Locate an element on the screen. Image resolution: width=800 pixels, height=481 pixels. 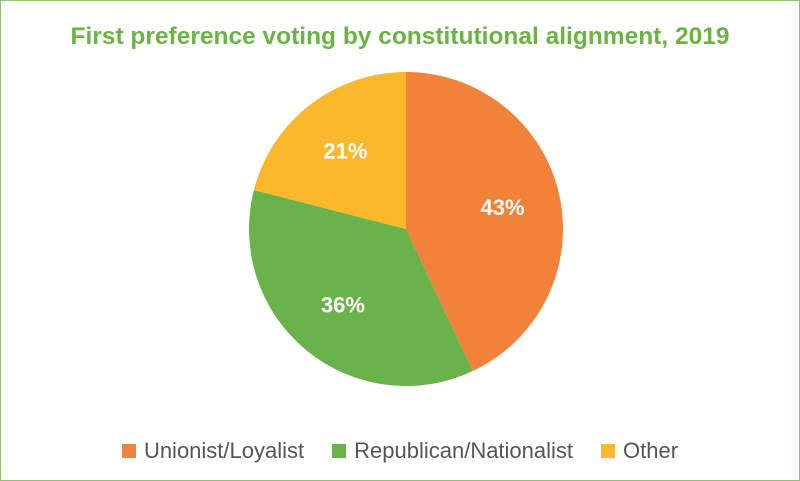
legend-label-unionist-loyalist: Unionist/Loyalist is located at coordinates (224, 450).